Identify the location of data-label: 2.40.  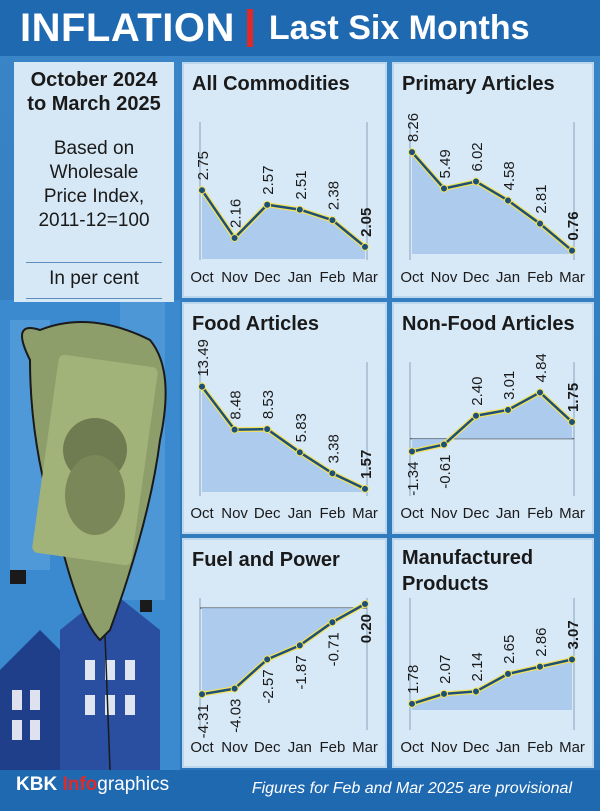
(477, 391).